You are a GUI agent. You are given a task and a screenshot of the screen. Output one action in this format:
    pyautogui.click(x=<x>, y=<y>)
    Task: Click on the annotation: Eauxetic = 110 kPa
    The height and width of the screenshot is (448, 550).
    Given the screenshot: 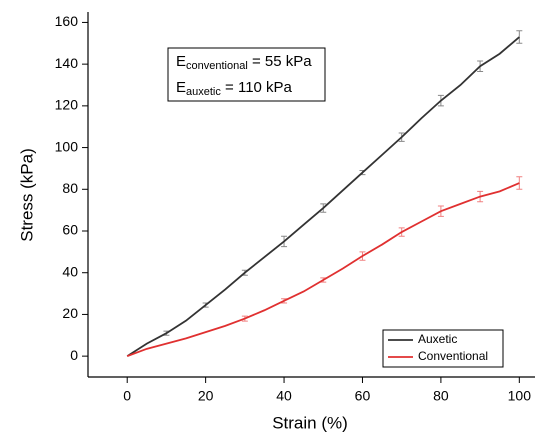 What is the action you would take?
    pyautogui.click(x=234, y=88)
    